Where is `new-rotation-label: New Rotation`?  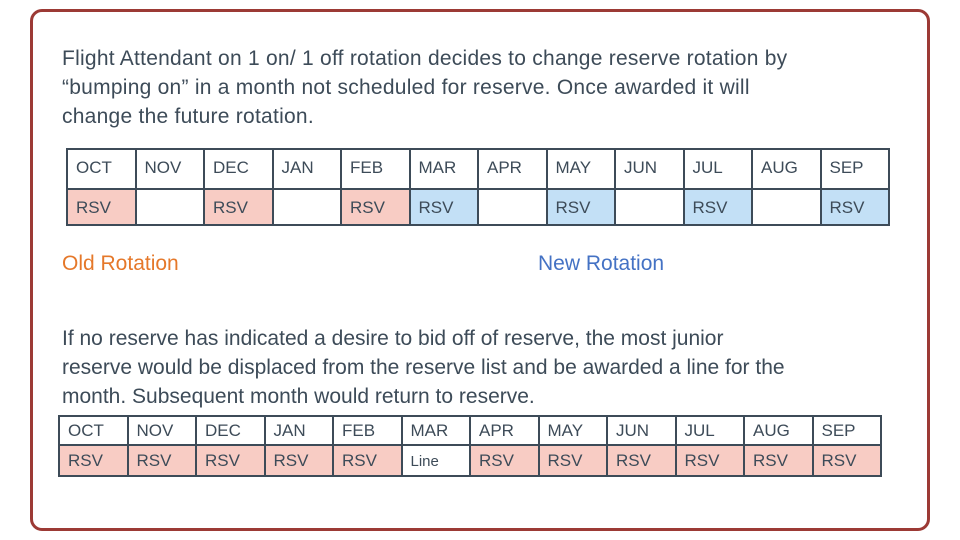 new-rotation-label: New Rotation is located at coordinates (601, 263).